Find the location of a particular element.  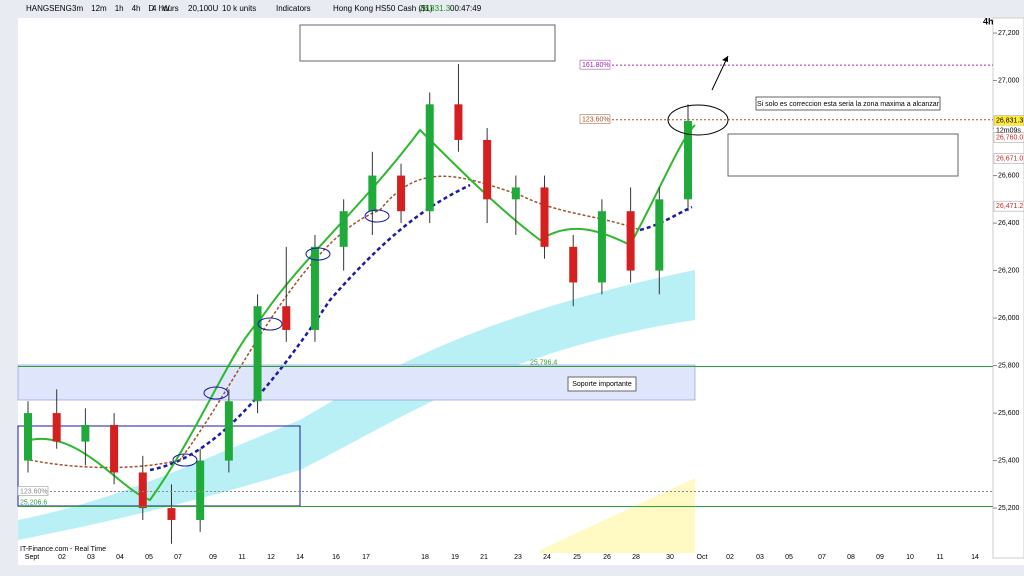

x-tick-label: 21 is located at coordinates (484, 557).